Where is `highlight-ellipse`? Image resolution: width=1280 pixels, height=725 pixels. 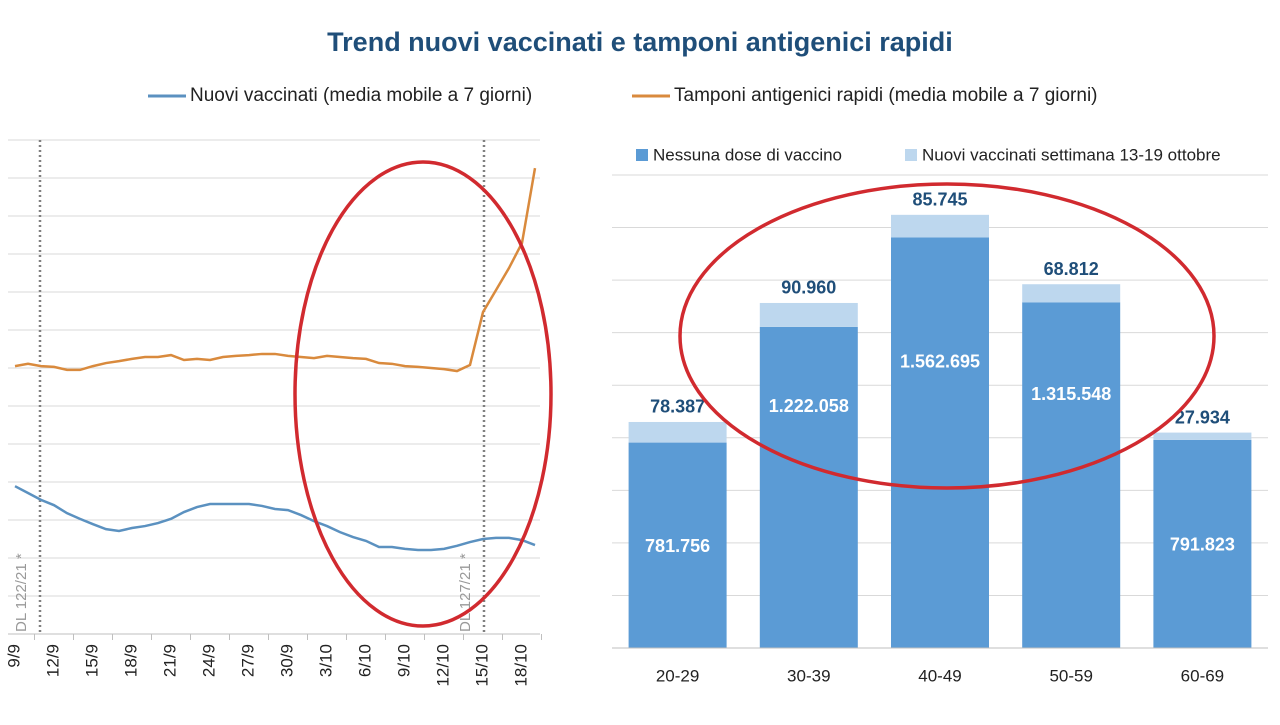
highlight-ellipse is located at coordinates (423, 394).